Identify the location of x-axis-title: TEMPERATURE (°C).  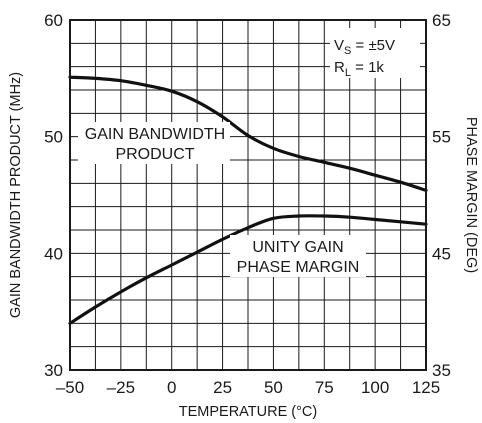
(248, 412).